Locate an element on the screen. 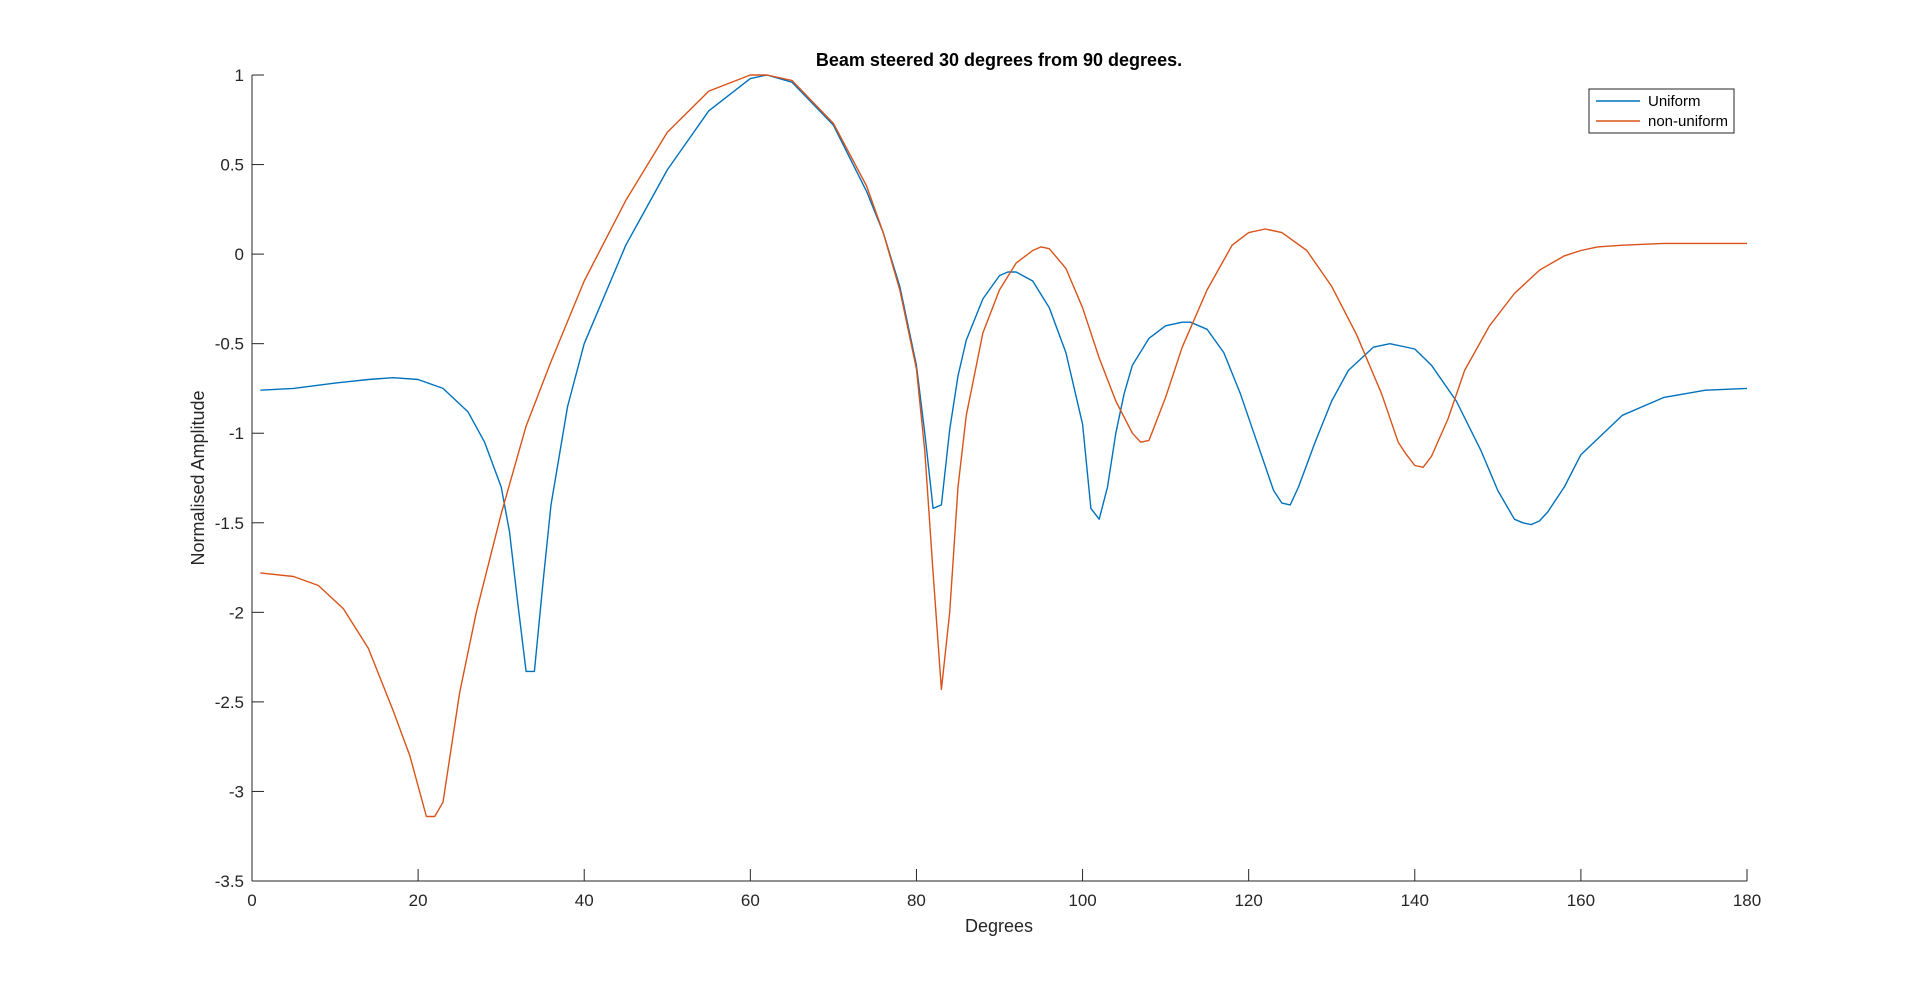 Image resolution: width=1920 pixels, height=986 pixels. legend-label-uniform: Uniform is located at coordinates (1674, 101).